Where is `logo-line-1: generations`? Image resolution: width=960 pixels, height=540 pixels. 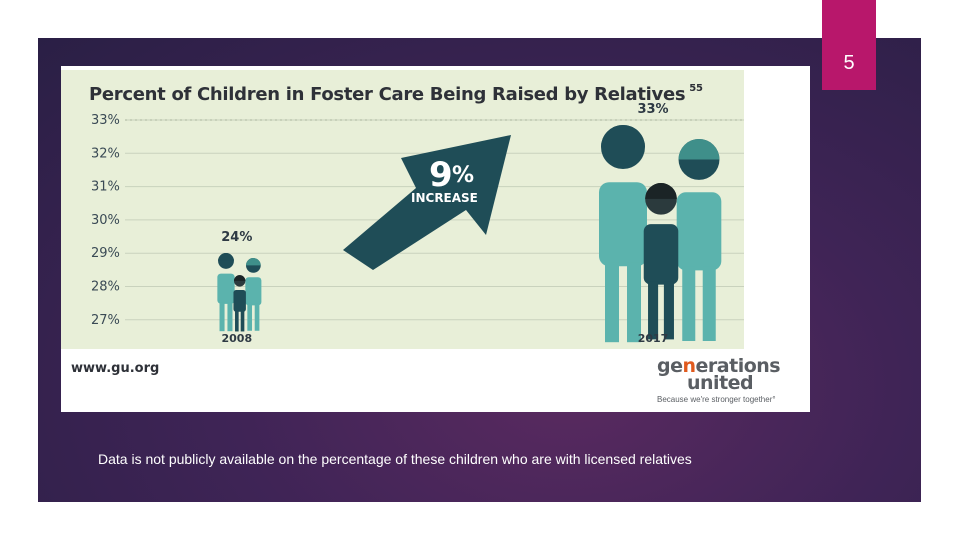 logo-line-1: generations is located at coordinates (730, 366).